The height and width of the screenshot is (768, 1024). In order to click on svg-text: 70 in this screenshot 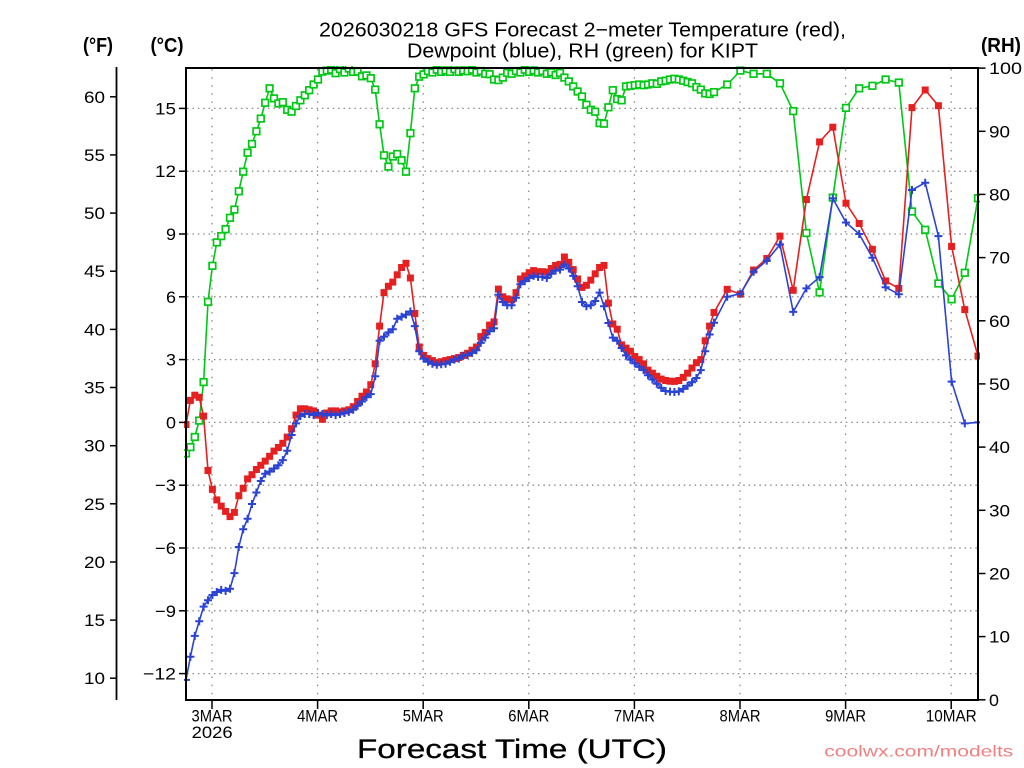, I will do `click(999, 258)`.